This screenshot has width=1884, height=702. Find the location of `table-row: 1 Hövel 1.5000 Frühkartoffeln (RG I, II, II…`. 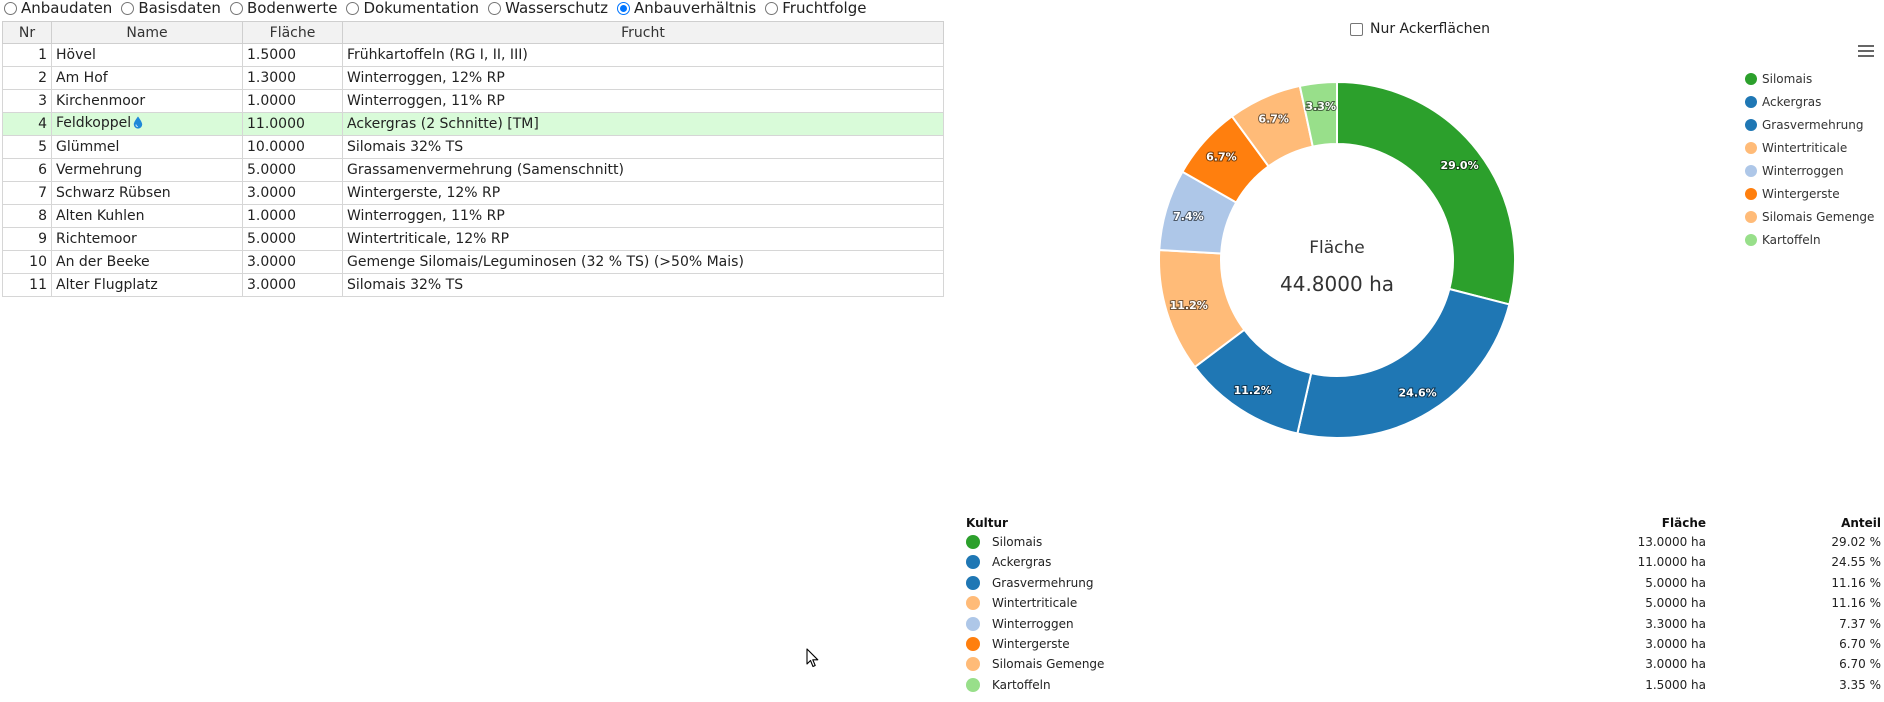

table-row: 1 Hövel 1.5000 Frühkartoffeln (RG I, II, II… is located at coordinates (473, 55).